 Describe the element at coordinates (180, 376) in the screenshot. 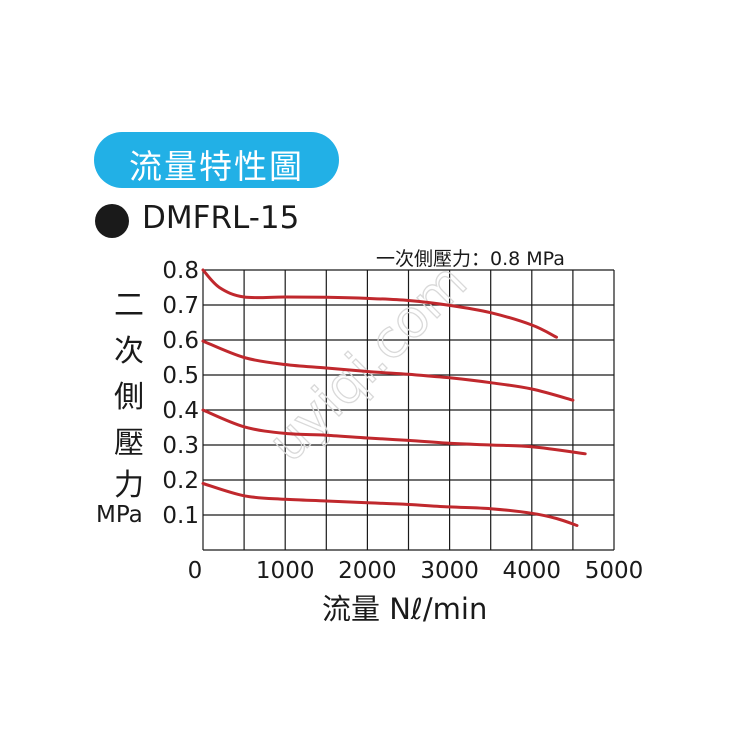

I see `y-tick-label: 0.5` at that location.